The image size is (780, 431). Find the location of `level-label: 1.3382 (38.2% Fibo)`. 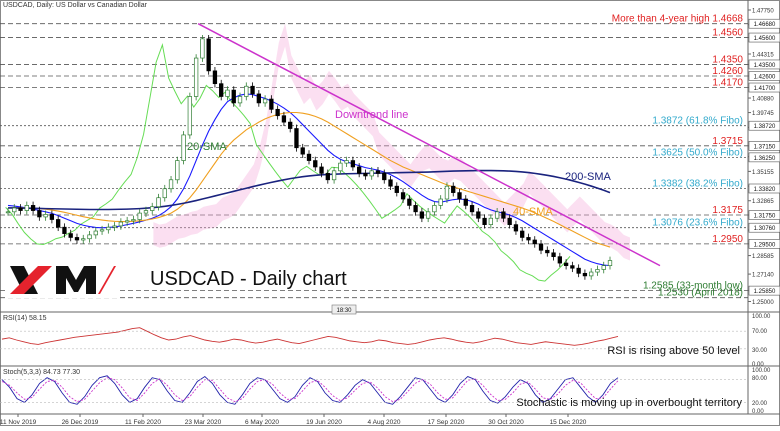

level-label: 1.3382 (38.2% Fibo) is located at coordinates (697, 183).